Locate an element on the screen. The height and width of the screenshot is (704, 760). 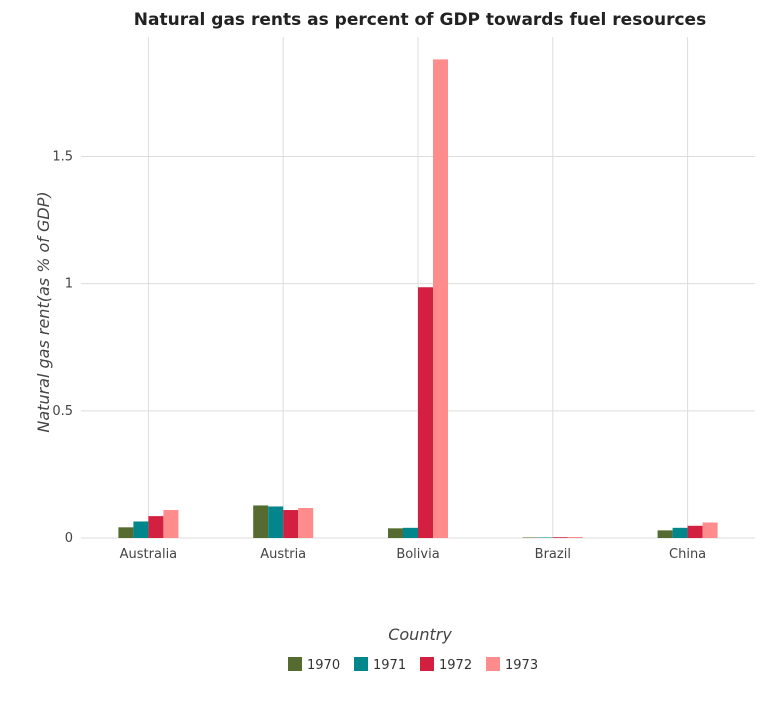
legend-label-1970: 1970 is located at coordinates (323, 665).